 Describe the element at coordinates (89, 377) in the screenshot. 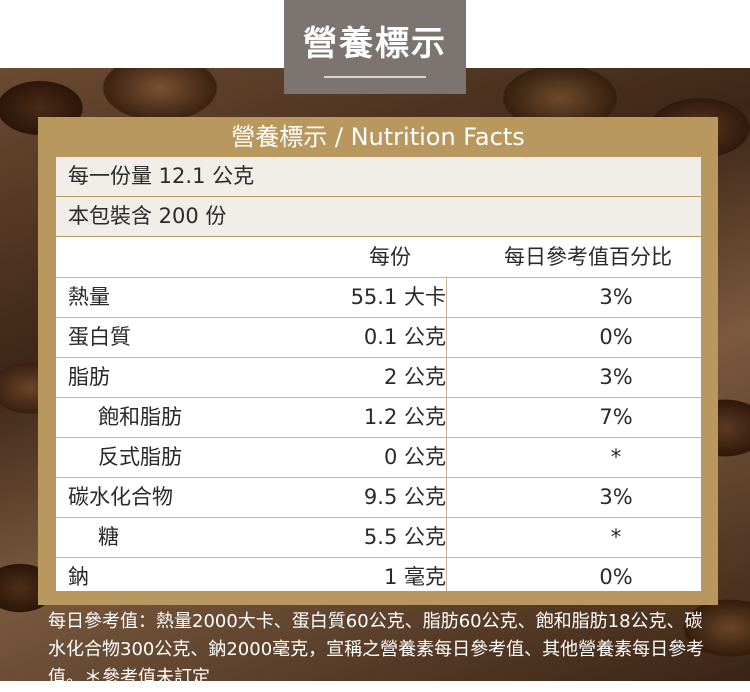

I see `nutrient-name: 脂肪` at that location.